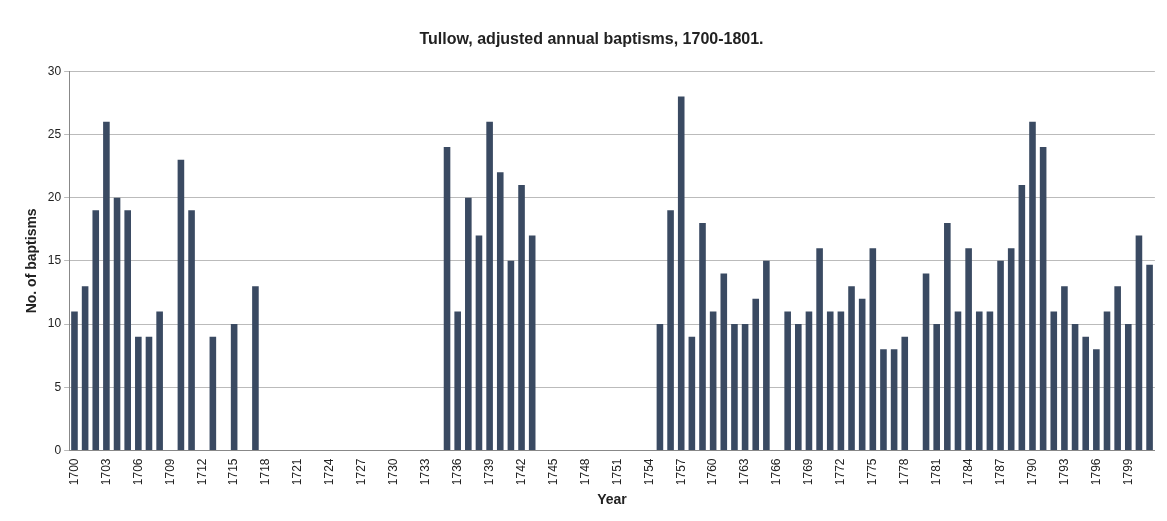 Image resolution: width=1167 pixels, height=521 pixels. Describe the element at coordinates (233, 472) in the screenshot. I see `x-tick-label: 1715` at that location.